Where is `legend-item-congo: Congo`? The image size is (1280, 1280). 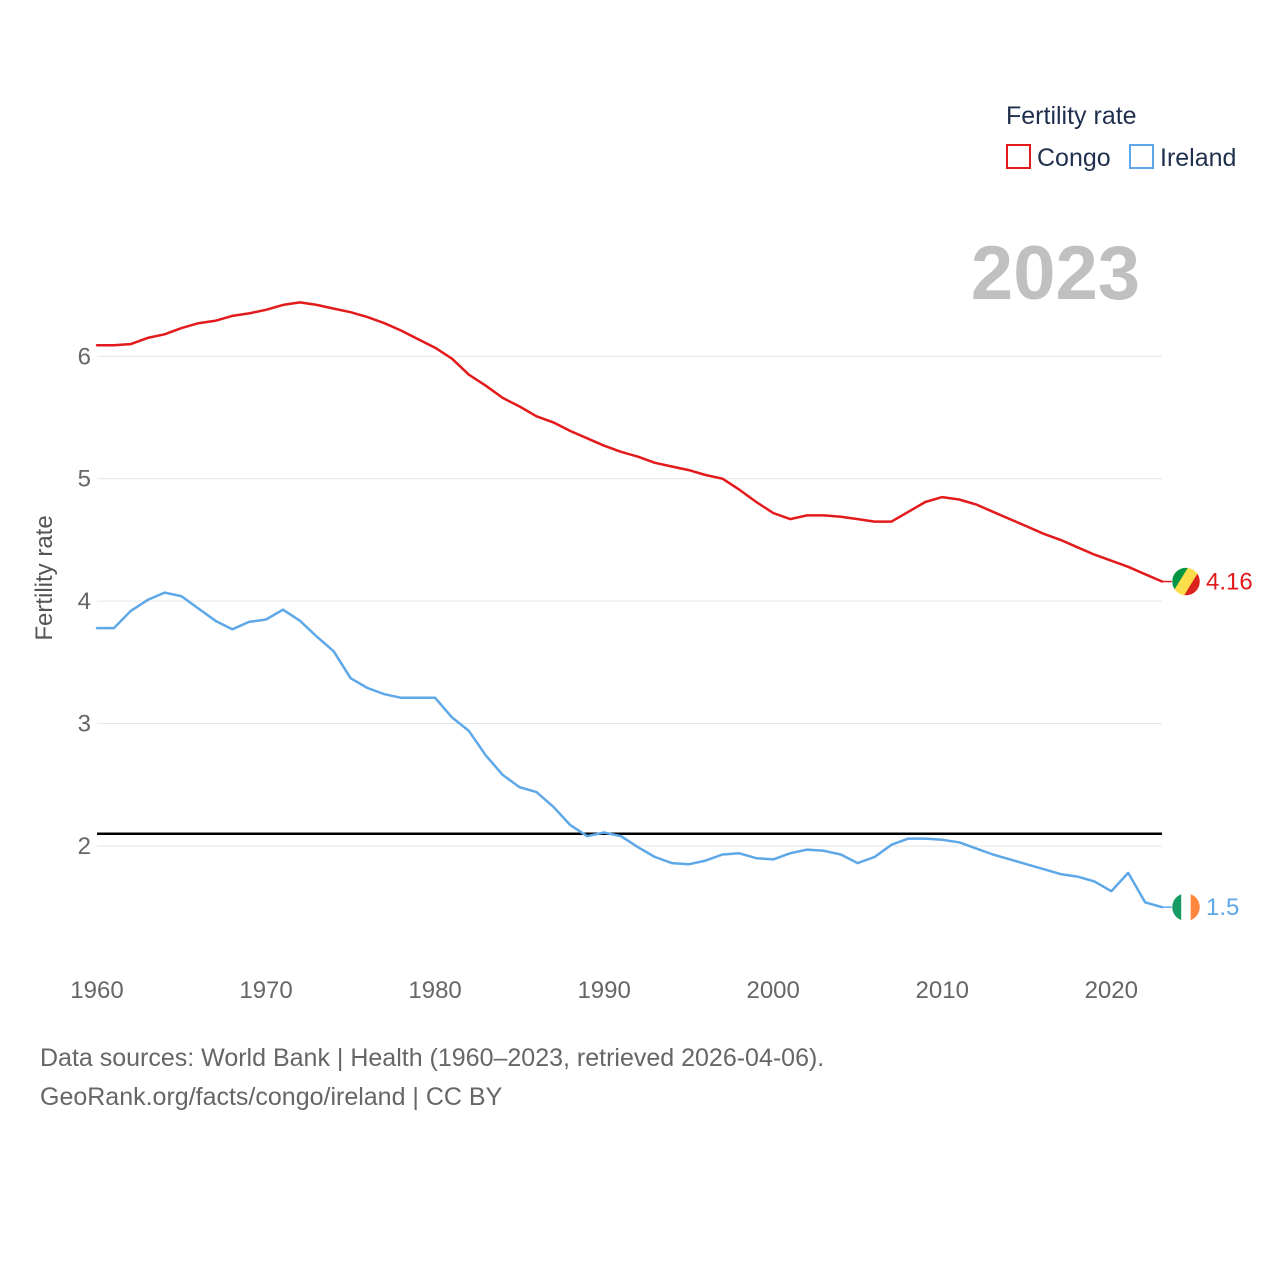 legend-item-congo: Congo is located at coordinates (1058, 158).